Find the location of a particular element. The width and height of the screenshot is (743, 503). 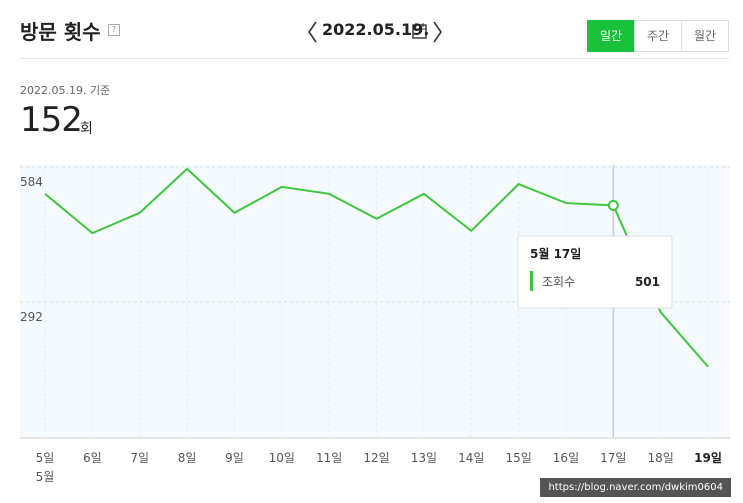

x-tick-label: 12일 is located at coordinates (376, 458).